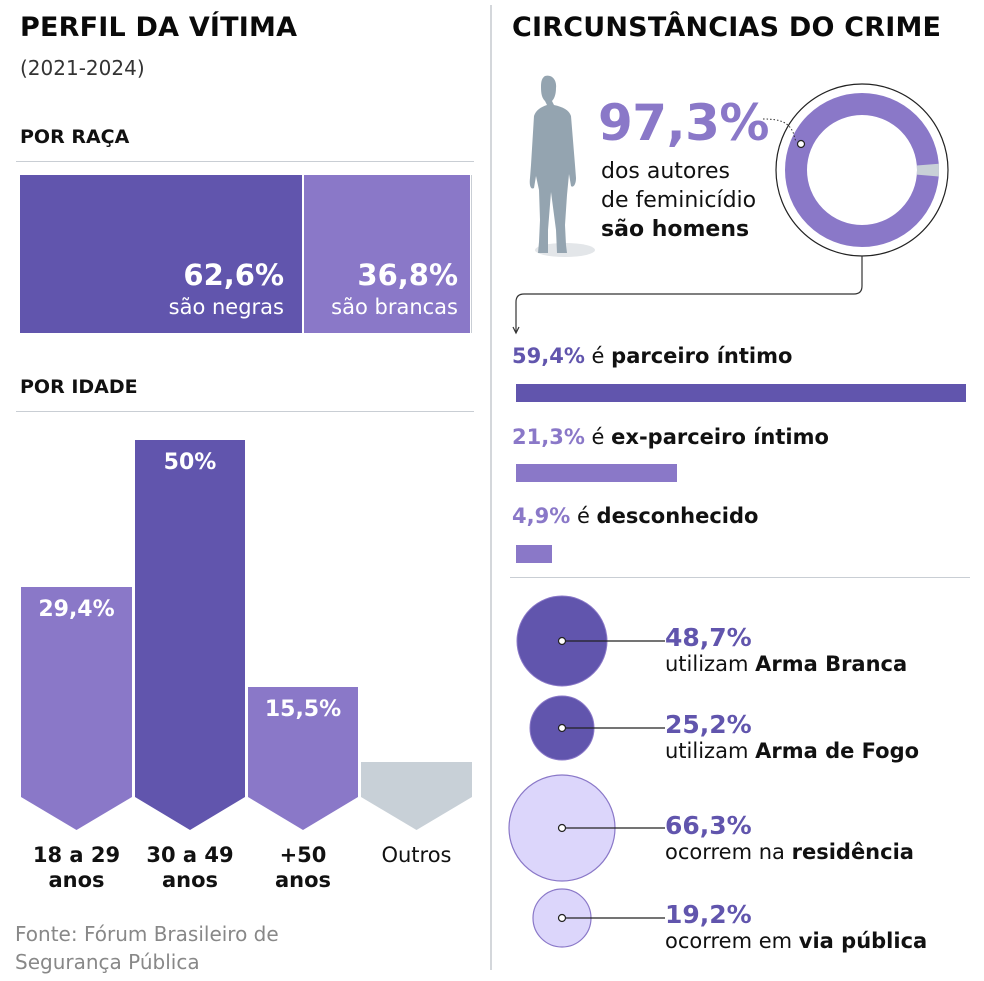 The height and width of the screenshot is (981, 984). Describe the element at coordinates (702, 356) in the screenshot. I see `relation-label: parceiro íntimo` at that location.